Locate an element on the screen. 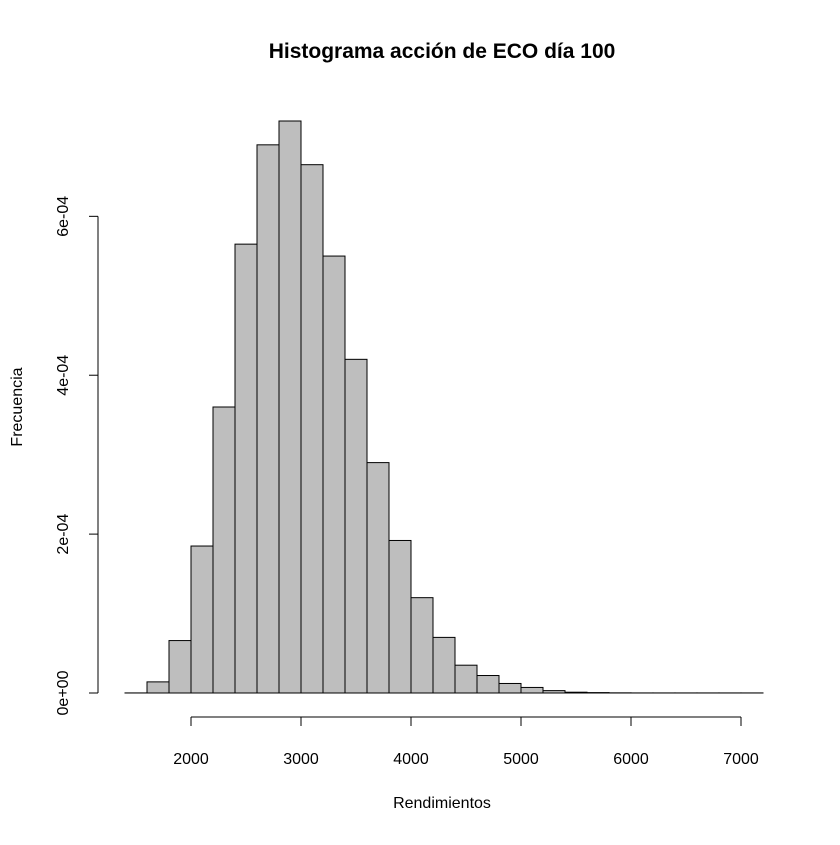 The height and width of the screenshot is (845, 840). chart-title: Histograma acción de ECO día 100 is located at coordinates (442, 51).